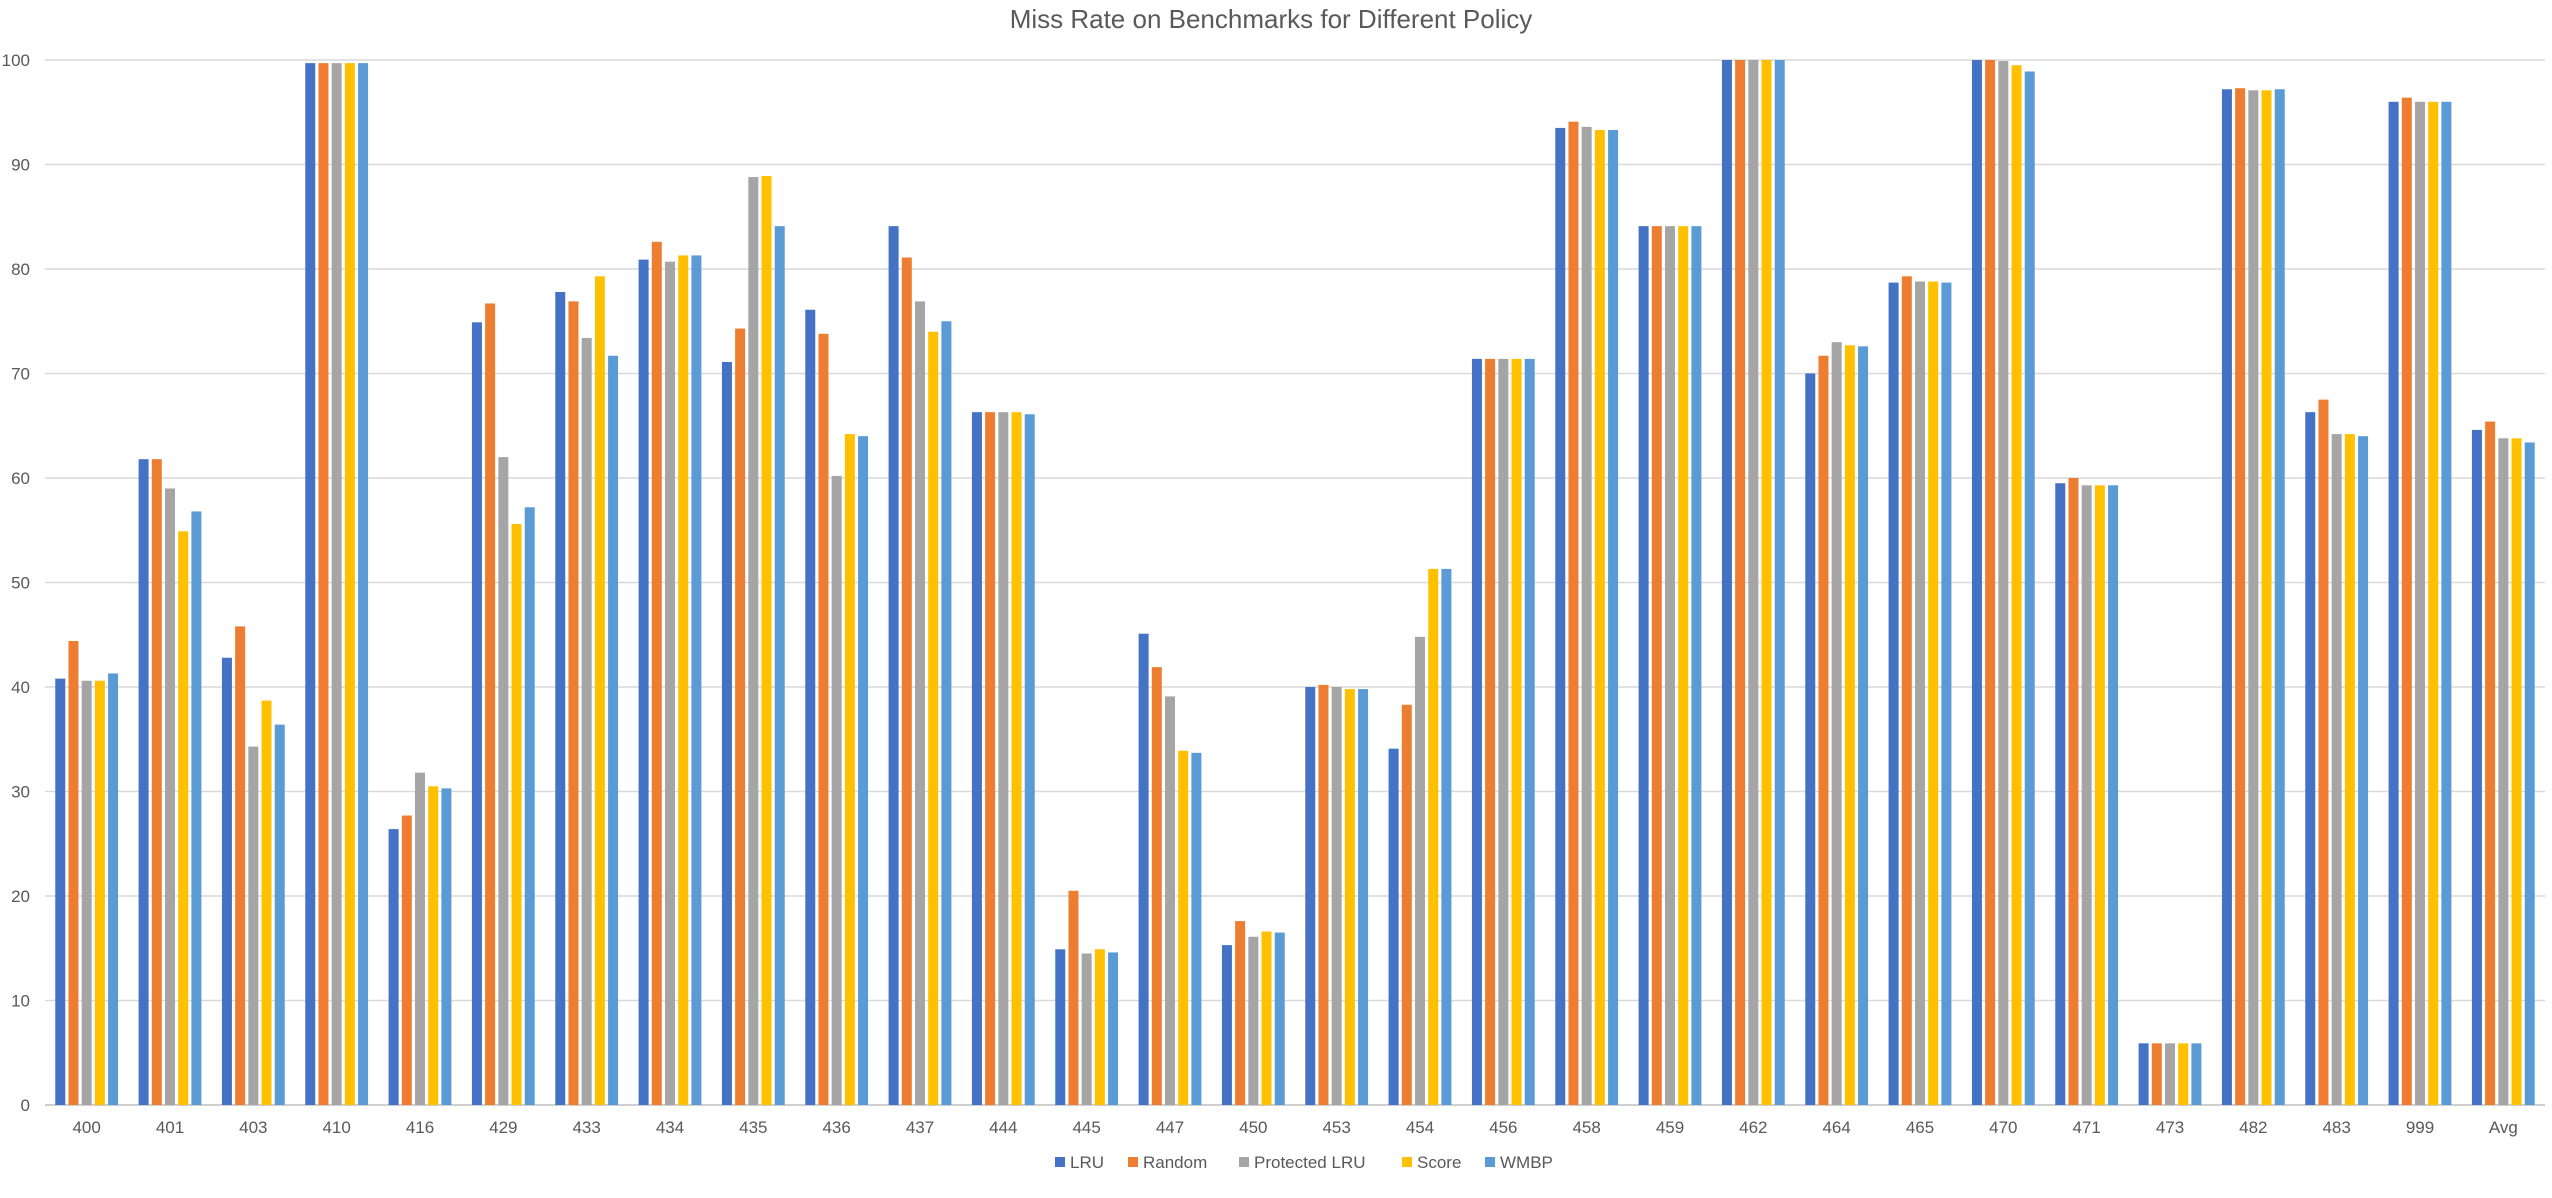 This screenshot has height=1198, width=2552. What do you see at coordinates (1133, 1162) in the screenshot?
I see `legend-swatch-random` at bounding box center [1133, 1162].